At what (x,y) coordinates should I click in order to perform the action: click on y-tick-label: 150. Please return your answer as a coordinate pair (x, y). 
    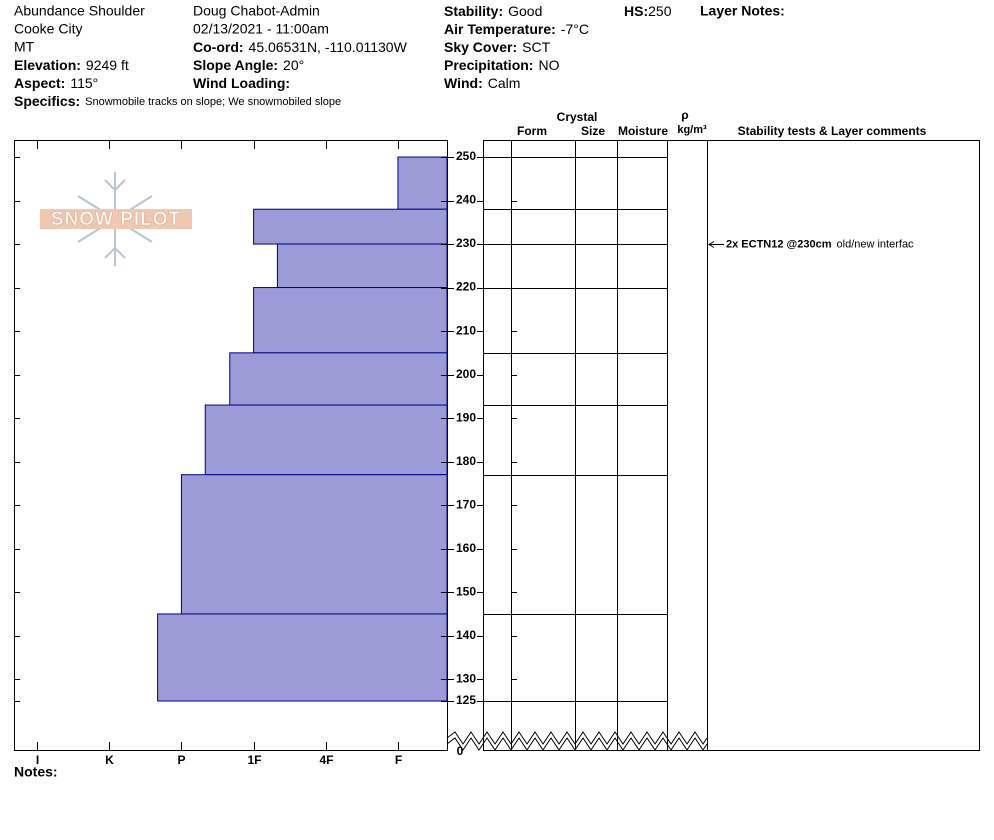
    Looking at the image, I should click on (466, 591).